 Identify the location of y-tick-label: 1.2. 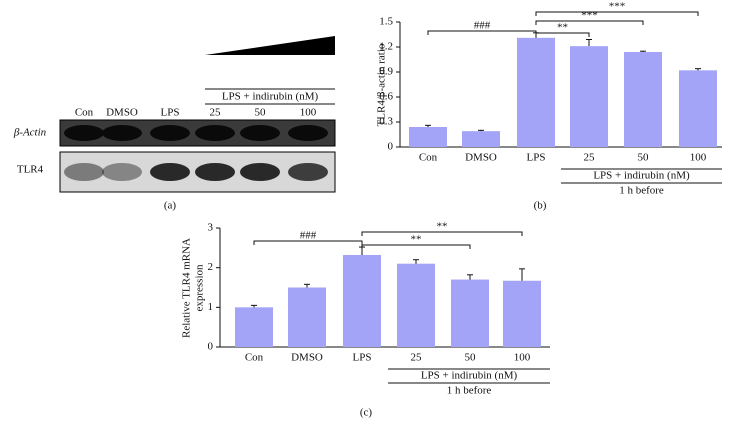
(386, 47).